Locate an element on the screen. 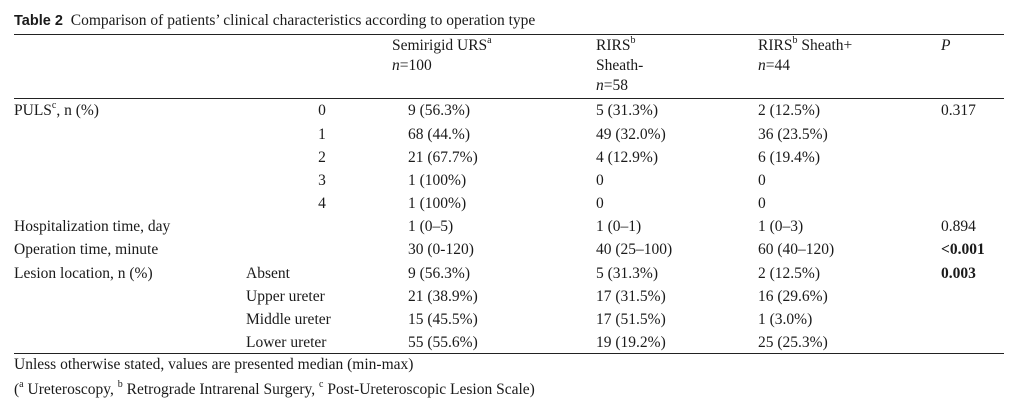 The image size is (1018, 412). header-rirs-sheath-plus-n: n=44 is located at coordinates (774, 66).